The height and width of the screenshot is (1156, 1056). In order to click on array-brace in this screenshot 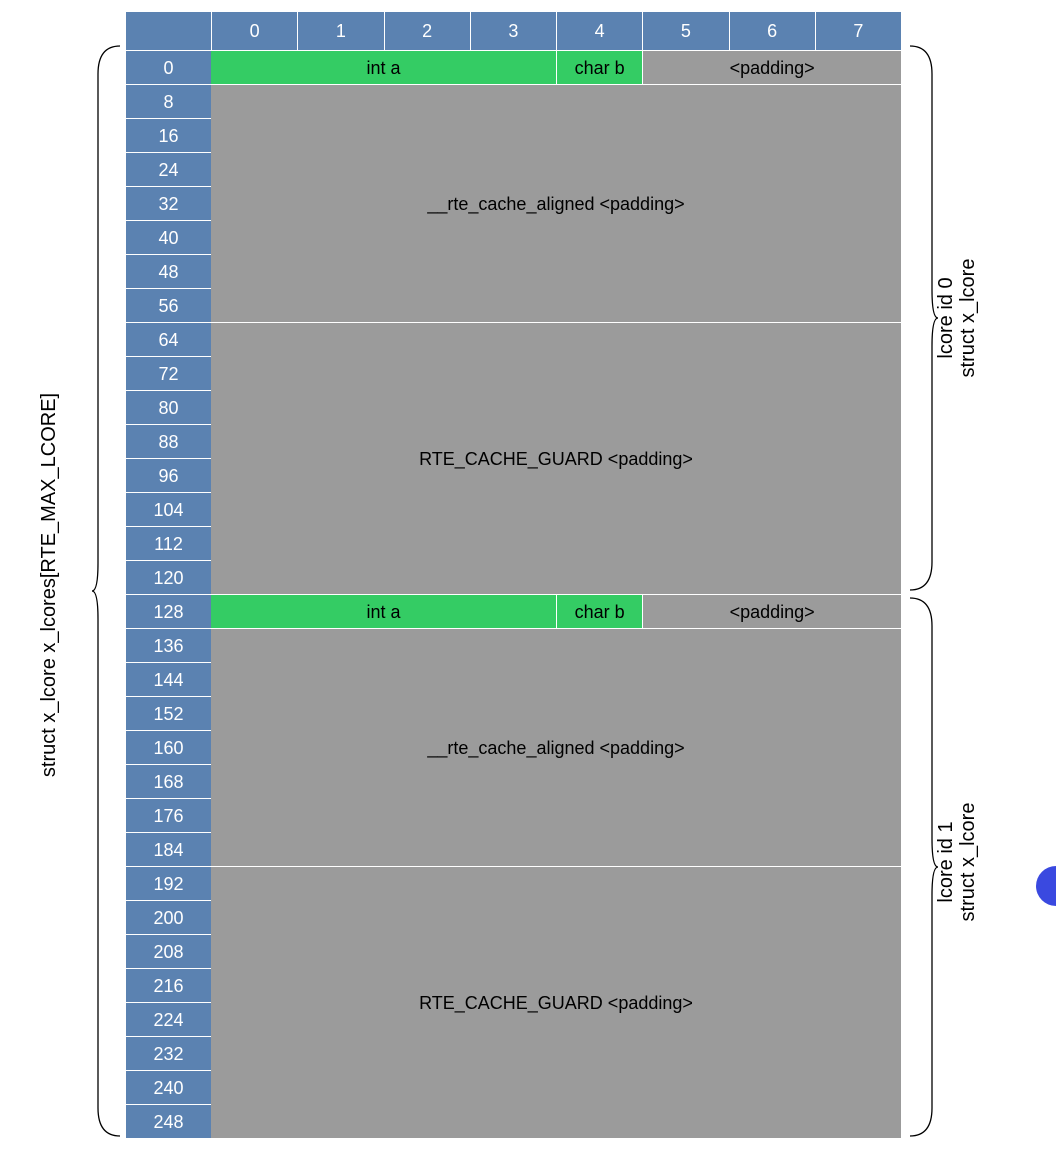, I will do `click(106, 591)`.